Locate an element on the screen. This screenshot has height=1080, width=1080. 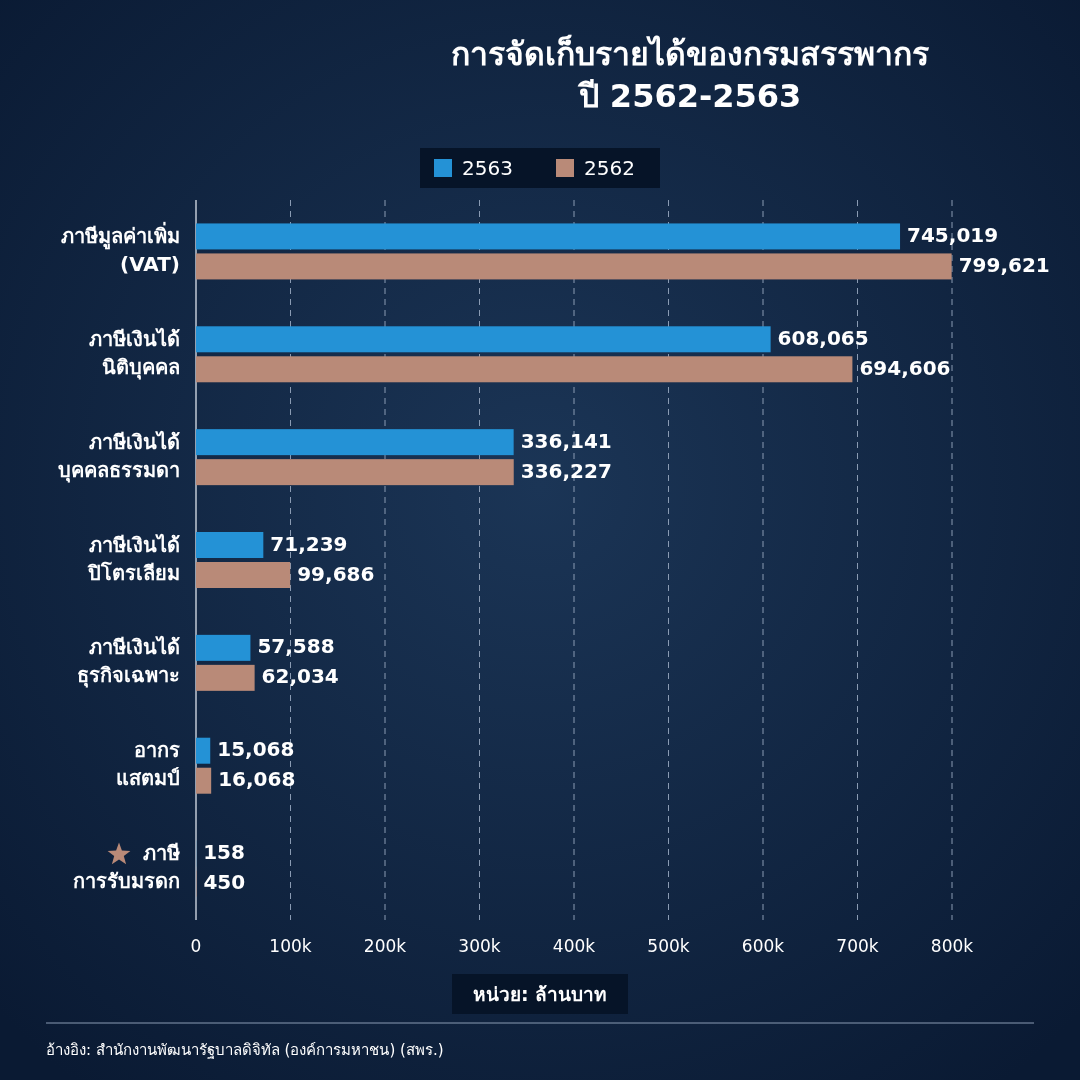
data-label: 745,019 is located at coordinates (953, 234).